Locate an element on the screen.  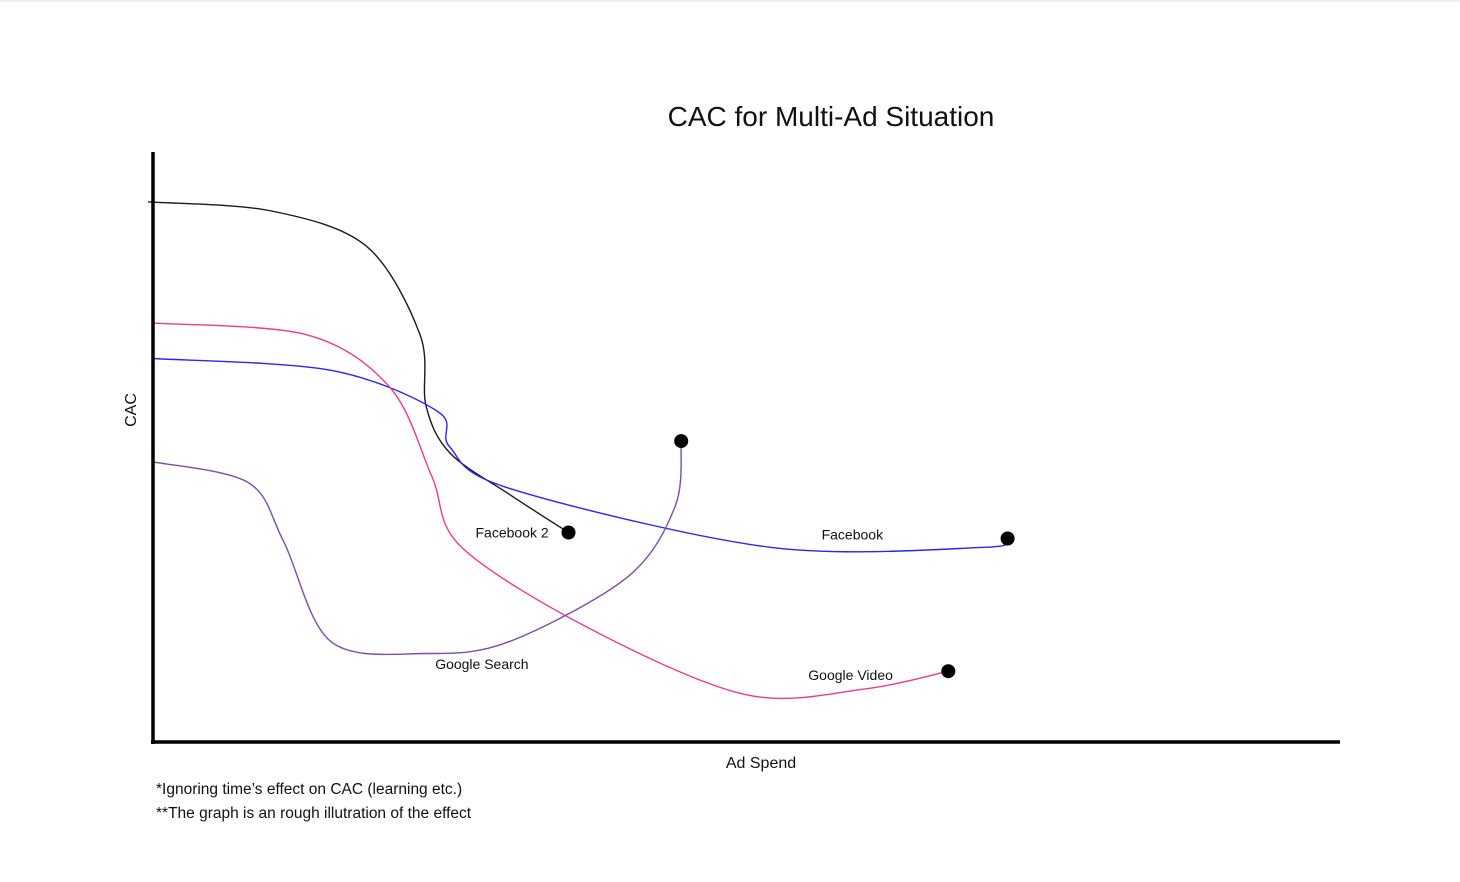
y-axis-label: CAC is located at coordinates (131, 410).